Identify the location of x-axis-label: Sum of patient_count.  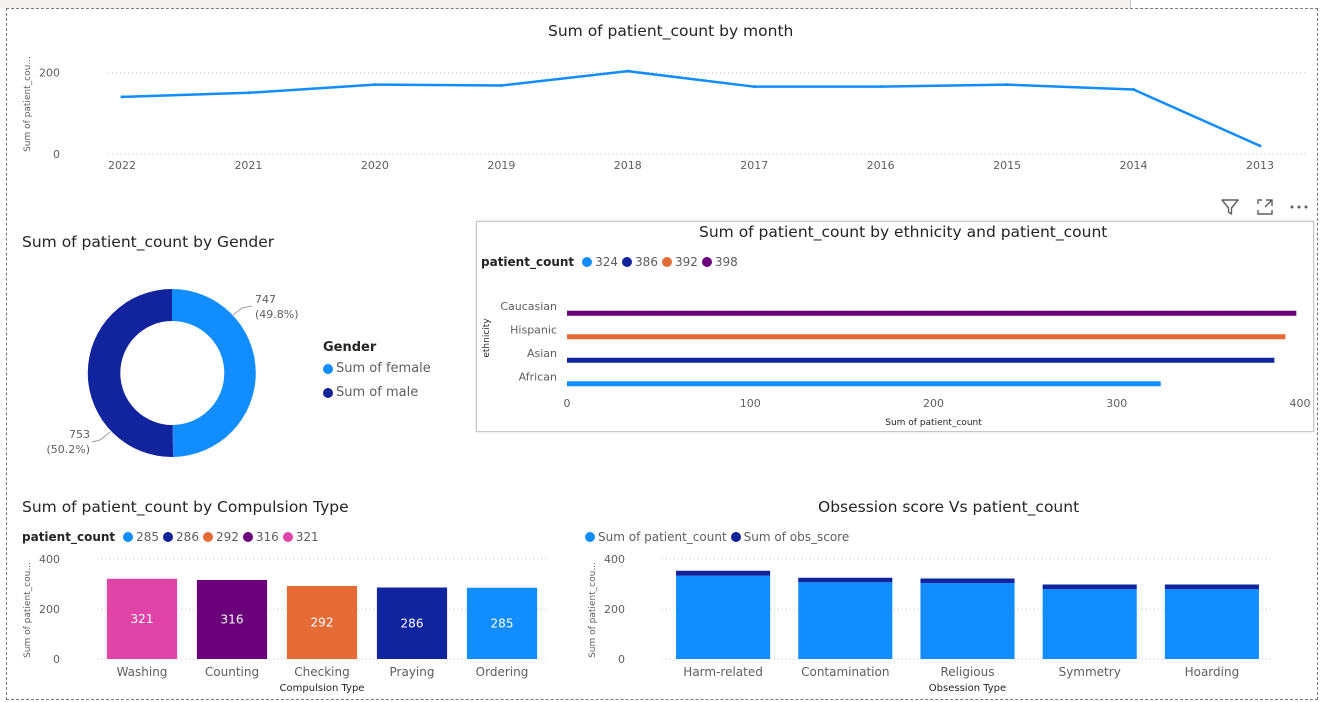
(933, 423).